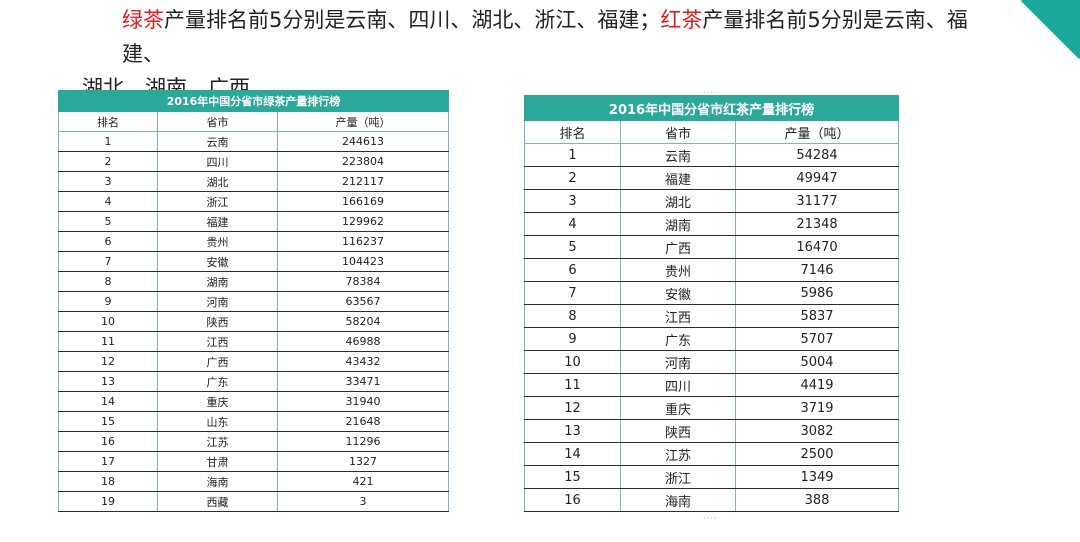  What do you see at coordinates (108, 161) in the screenshot?
I see `cell-rank: 2` at bounding box center [108, 161].